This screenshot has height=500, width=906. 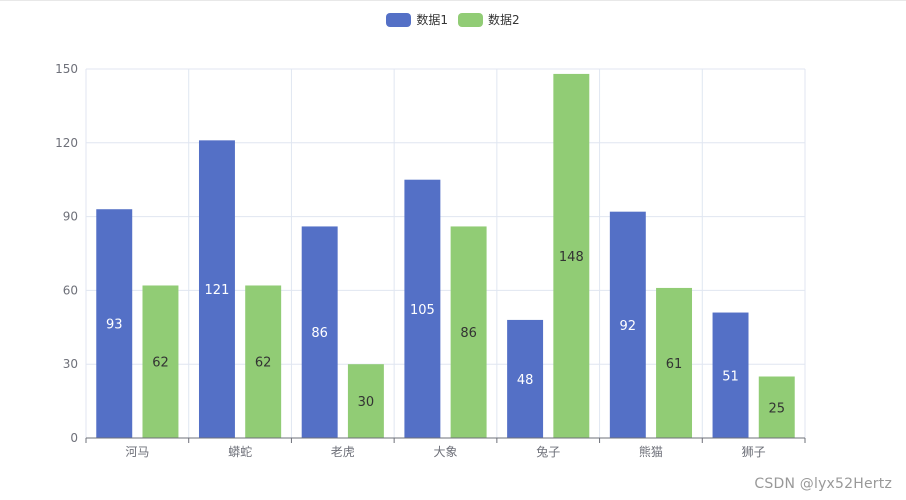 What do you see at coordinates (70, 217) in the screenshot?
I see `y-tick-label: 90` at bounding box center [70, 217].